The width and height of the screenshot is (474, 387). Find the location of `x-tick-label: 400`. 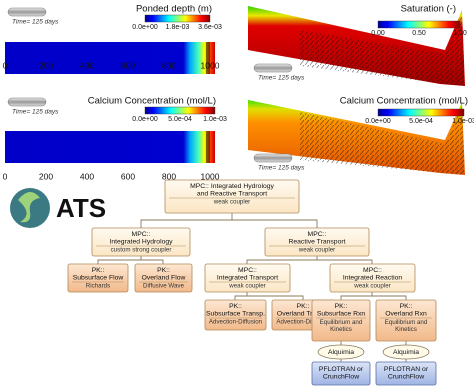

x-tick-label: 400 is located at coordinates (87, 176).